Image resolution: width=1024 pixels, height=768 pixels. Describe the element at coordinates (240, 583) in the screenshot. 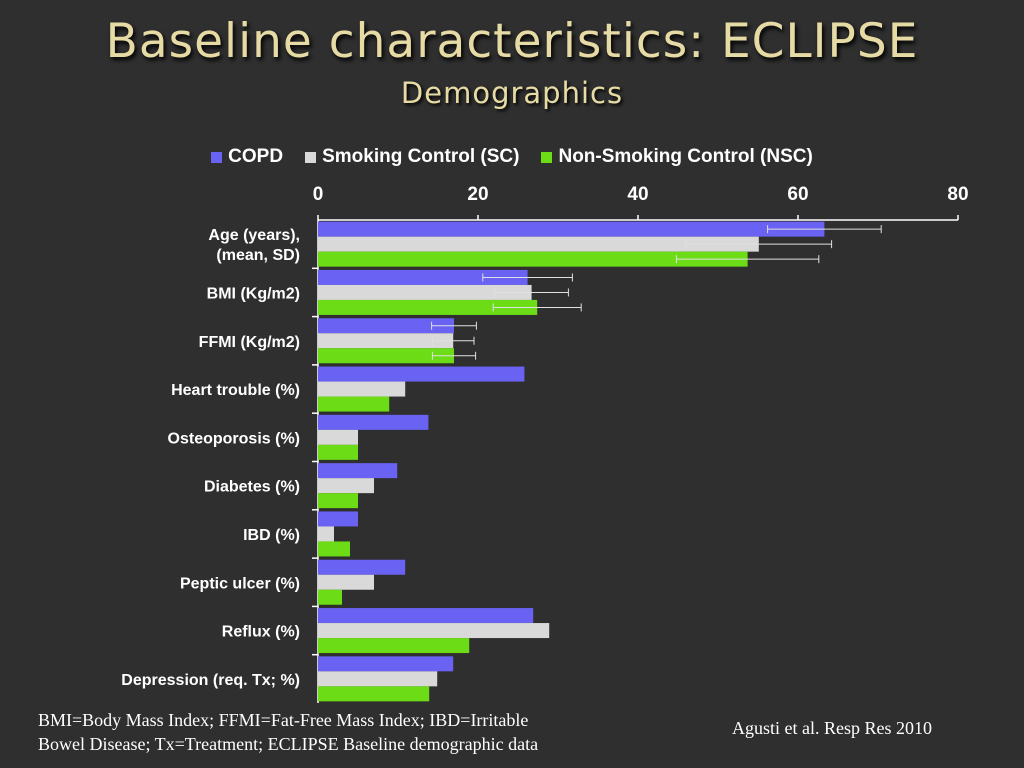

I see `category-label: Peptic ulcer (%)` at that location.